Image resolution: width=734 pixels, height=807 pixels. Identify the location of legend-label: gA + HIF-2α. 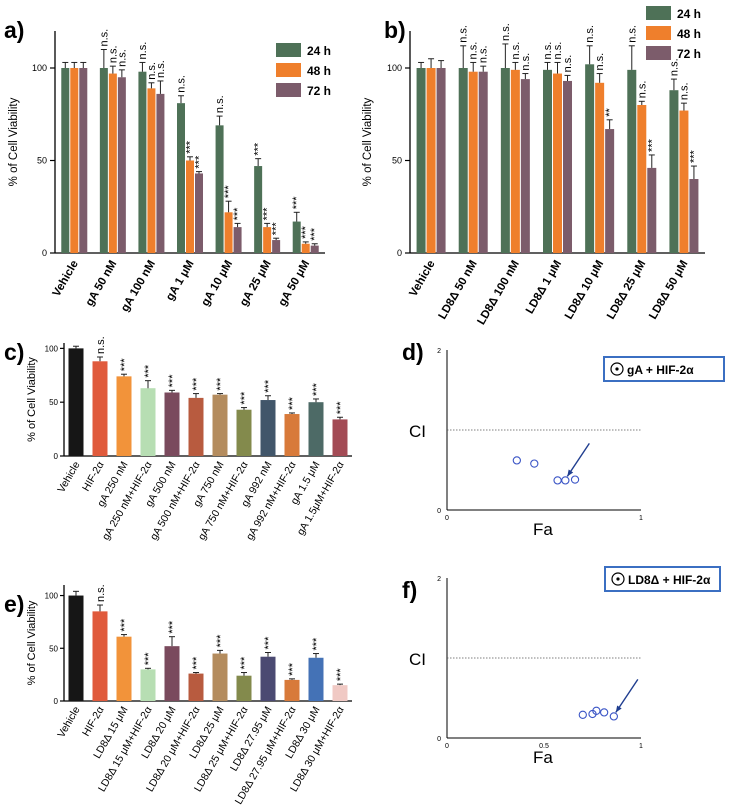
(660, 370).